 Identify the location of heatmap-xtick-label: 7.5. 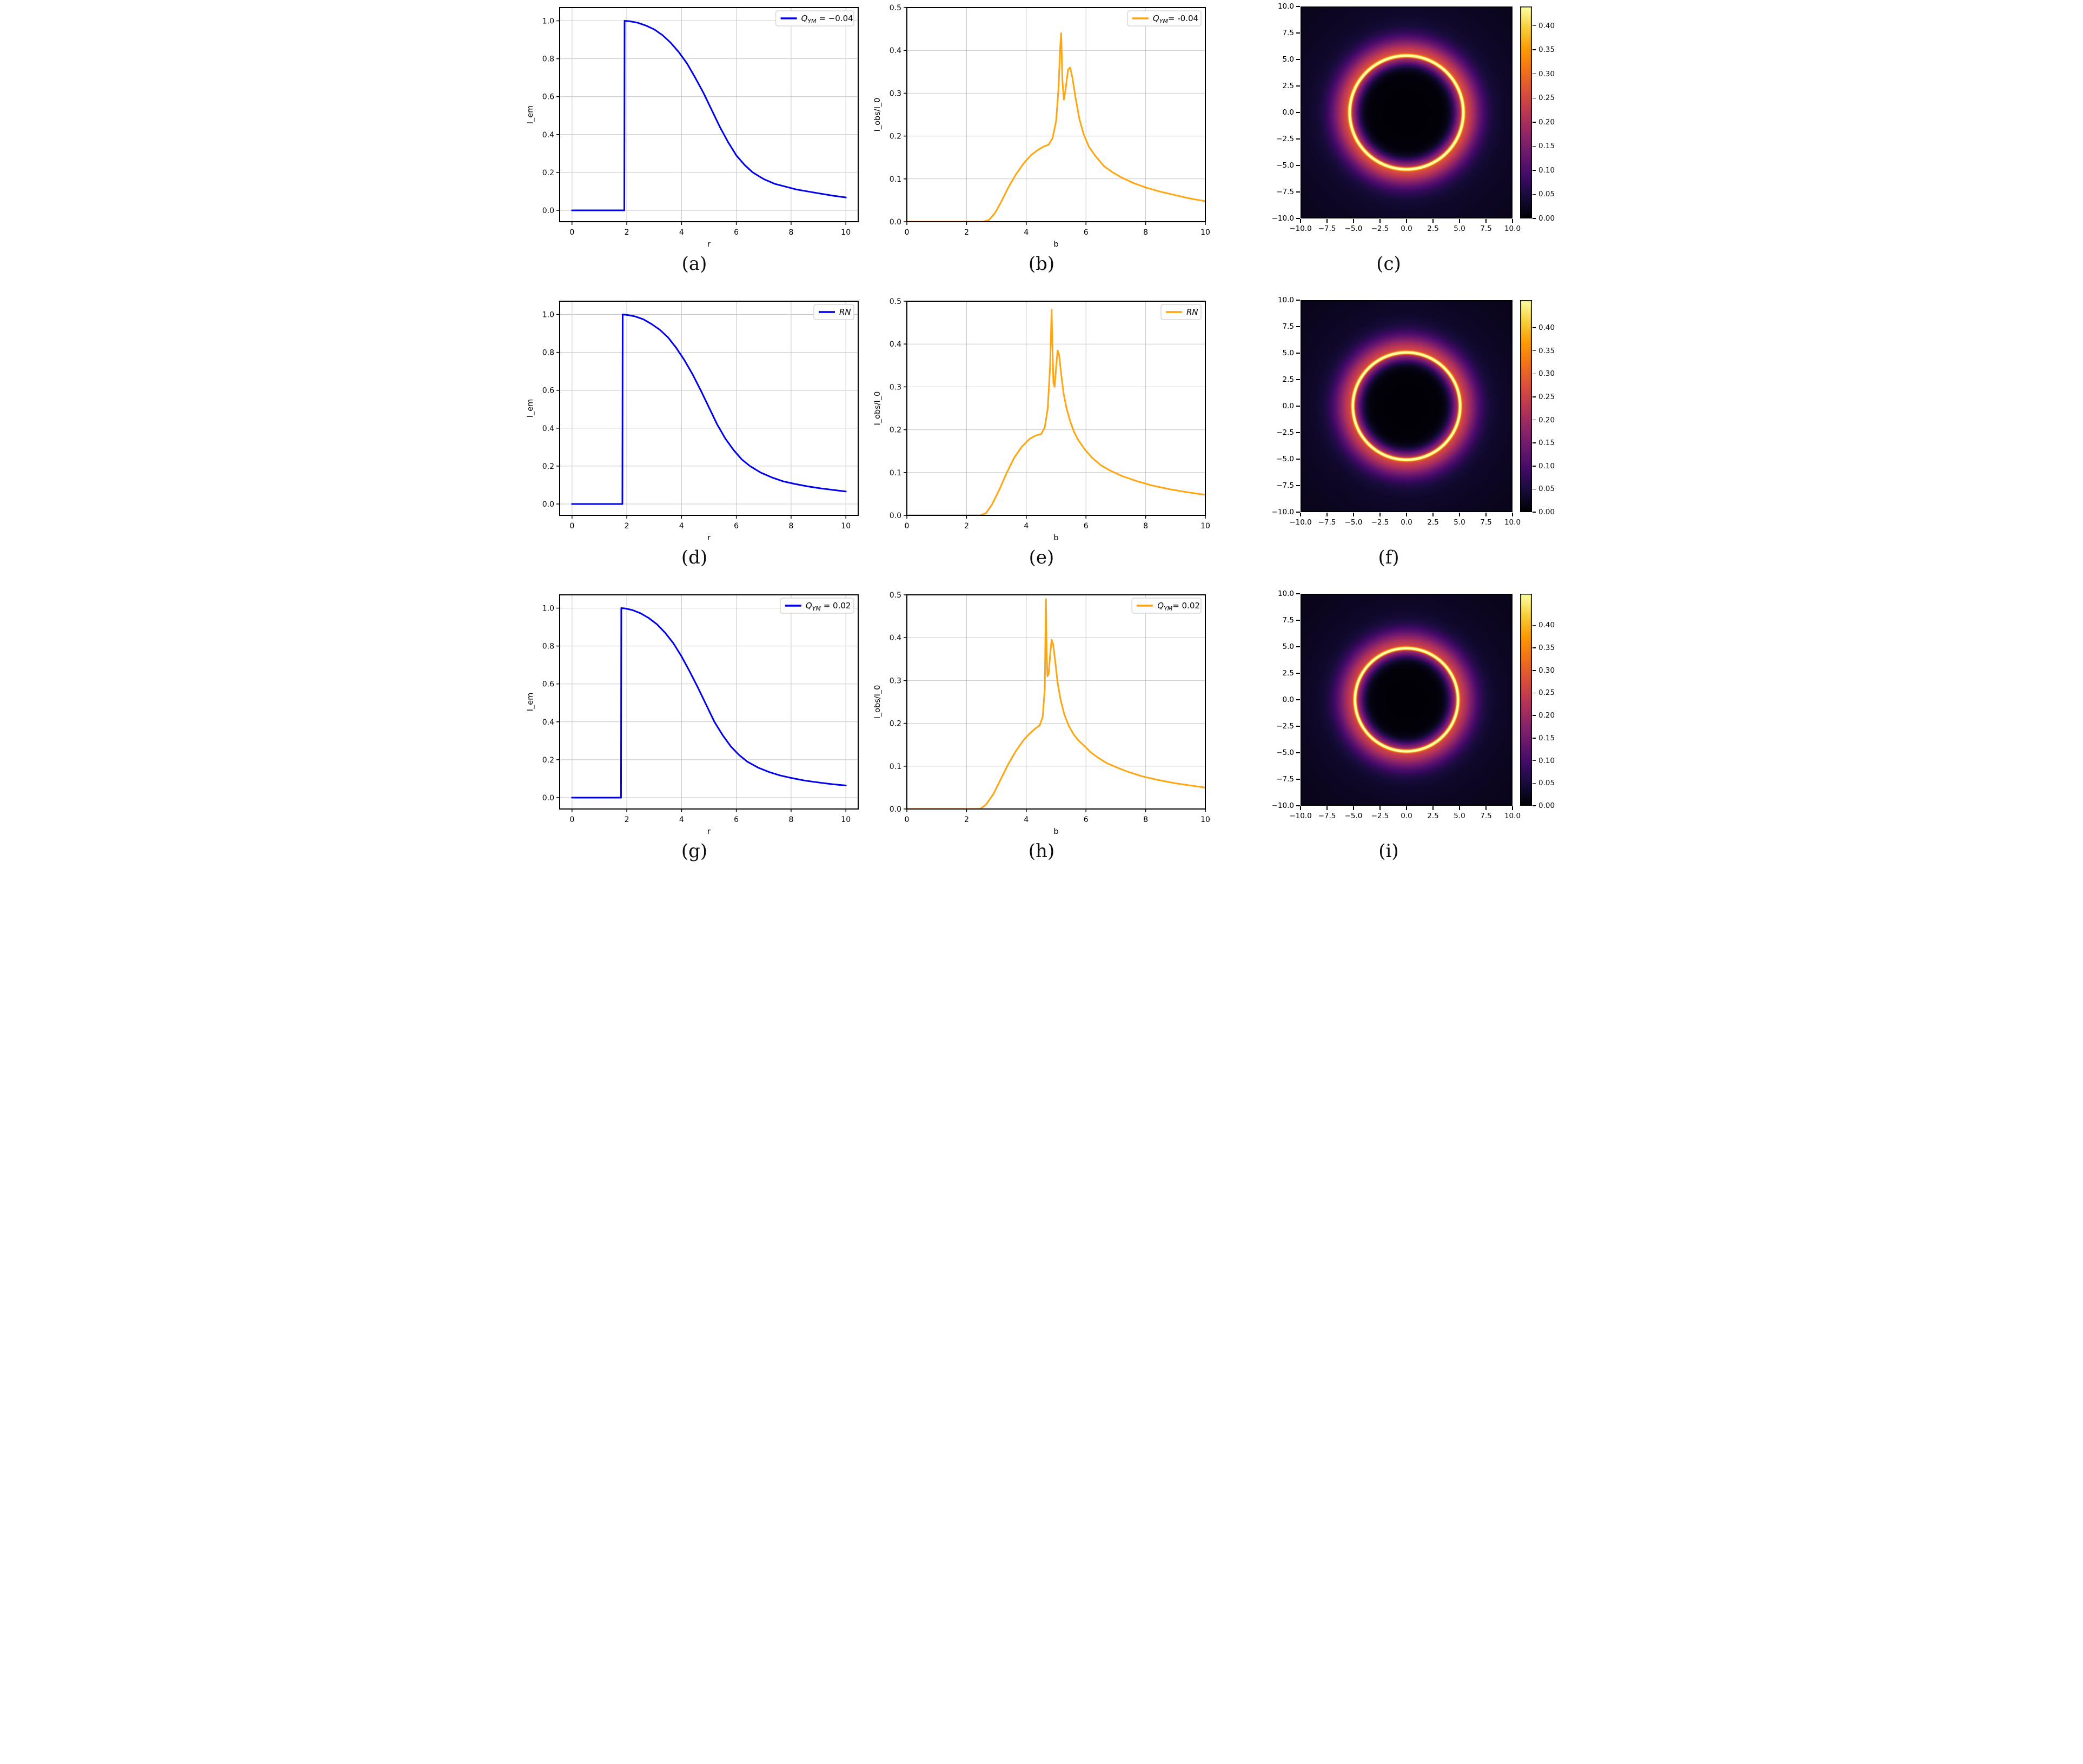
(1486, 816).